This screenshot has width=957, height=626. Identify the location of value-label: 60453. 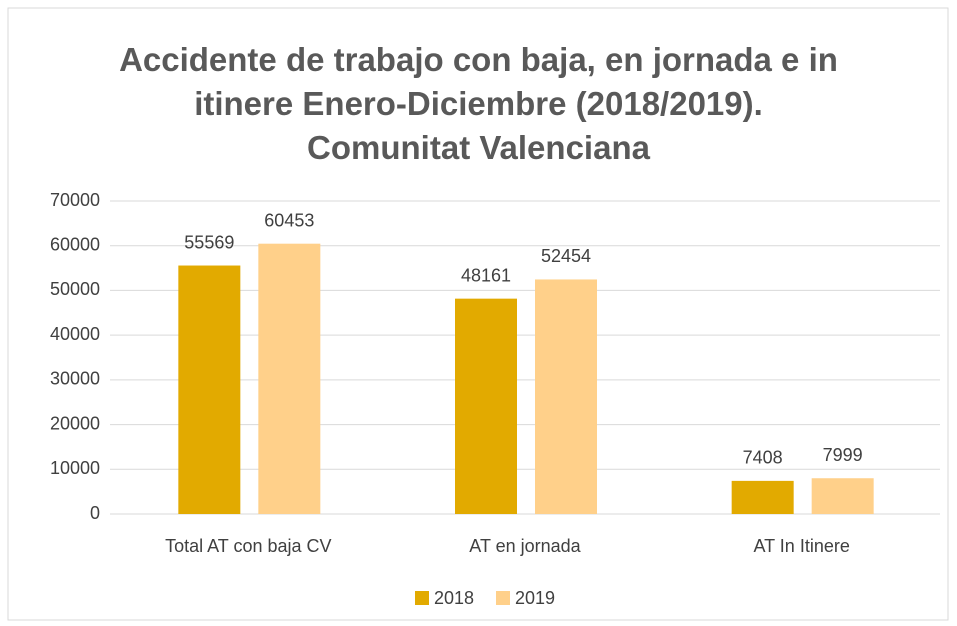
(289, 220).